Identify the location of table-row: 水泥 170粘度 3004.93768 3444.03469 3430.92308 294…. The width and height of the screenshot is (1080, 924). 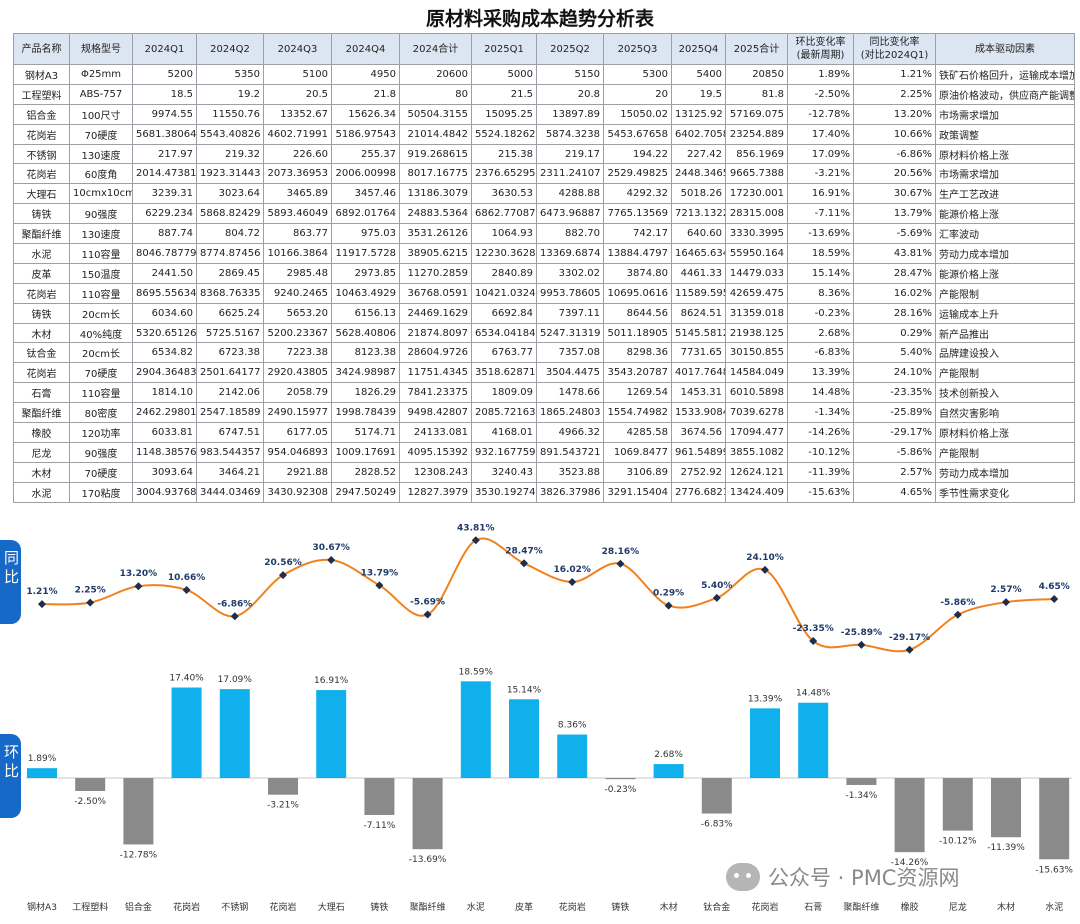
(544, 492).